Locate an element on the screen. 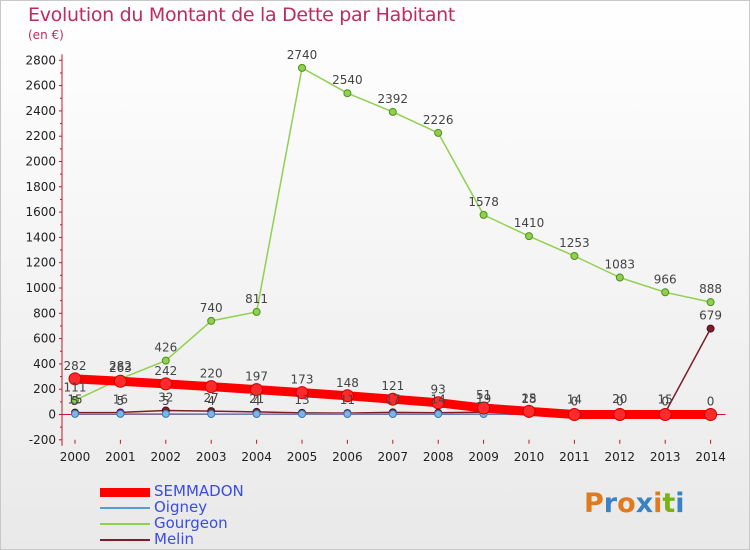 This screenshot has height=550, width=750. logo-letter: o is located at coordinates (626, 503).